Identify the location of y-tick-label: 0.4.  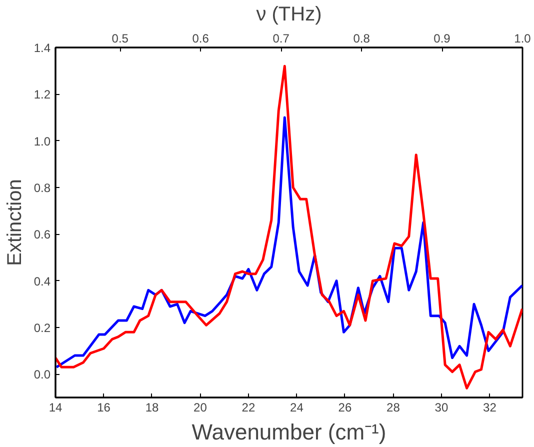
(42, 281).